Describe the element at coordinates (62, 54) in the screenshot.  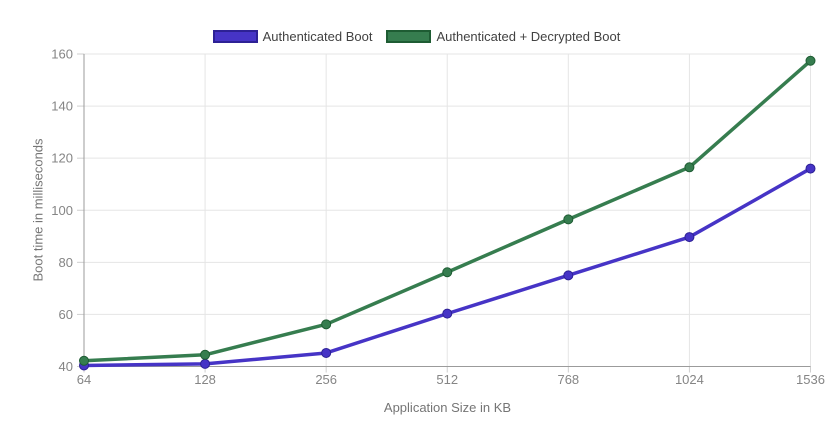
I see `y-tick-label: 160` at that location.